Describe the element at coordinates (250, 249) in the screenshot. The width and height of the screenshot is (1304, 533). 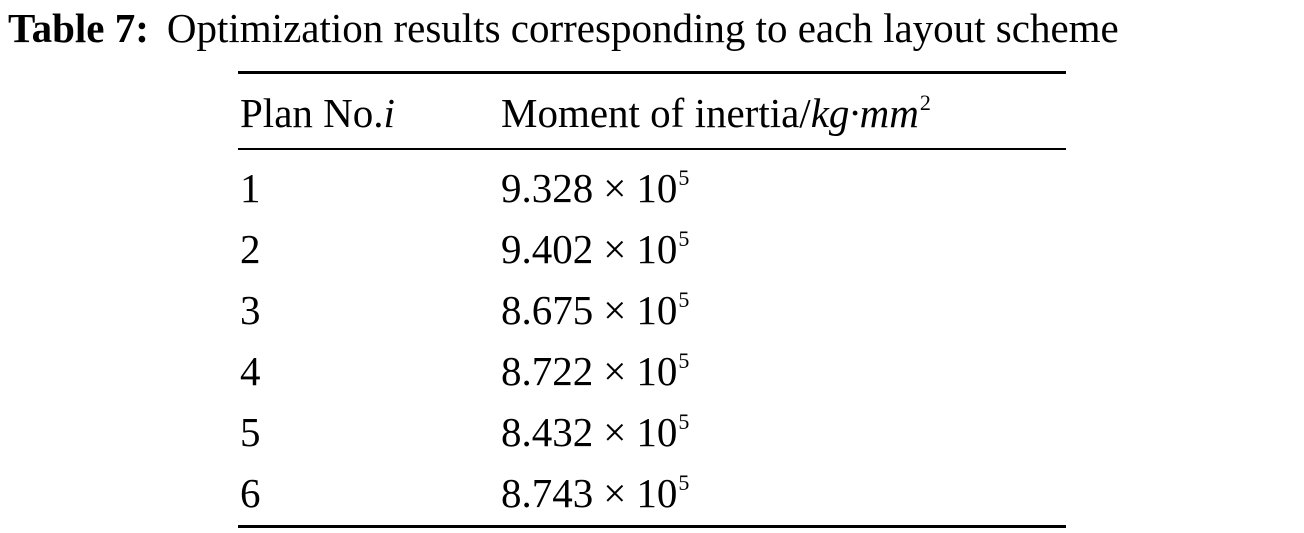
I see `table-row-plan: 2` at that location.